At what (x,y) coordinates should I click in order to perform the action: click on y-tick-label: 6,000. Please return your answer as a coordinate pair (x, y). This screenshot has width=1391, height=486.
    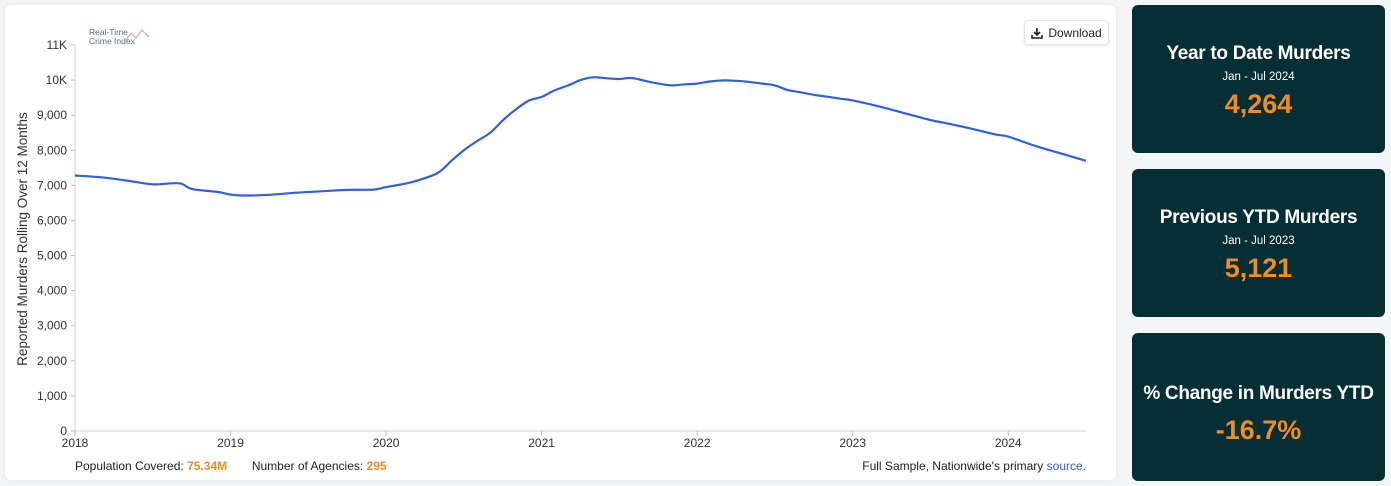
    Looking at the image, I should click on (52, 220).